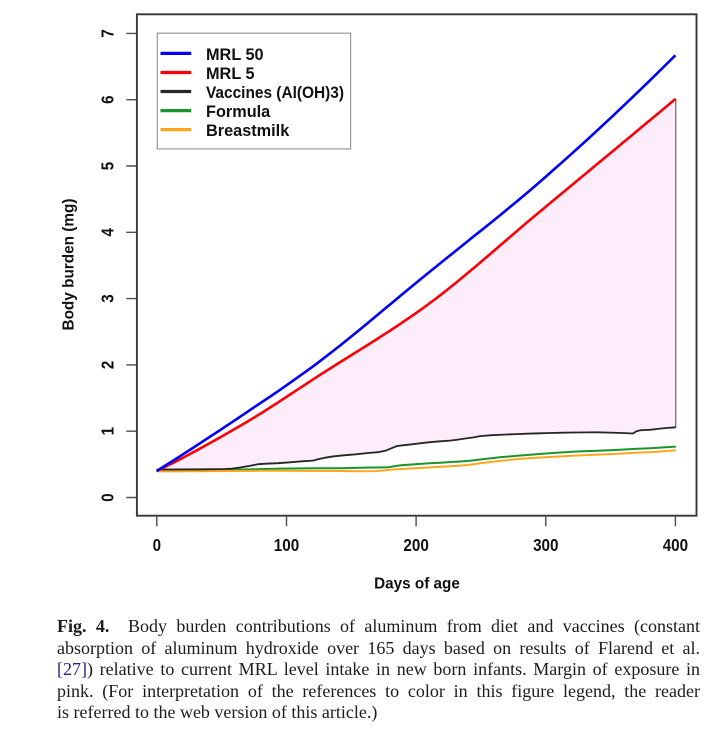  Describe the element at coordinates (69, 265) in the screenshot. I see `svg-text: Body burden (mg)` at that location.